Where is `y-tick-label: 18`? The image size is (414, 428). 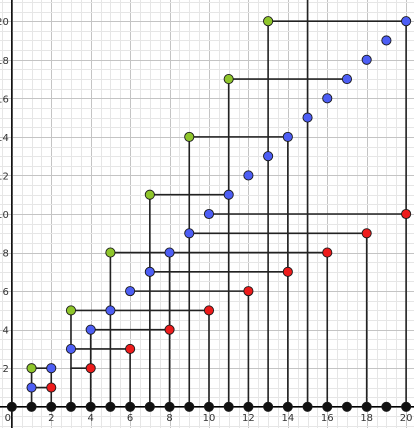 y-tick-label: 18 is located at coordinates (4, 61).